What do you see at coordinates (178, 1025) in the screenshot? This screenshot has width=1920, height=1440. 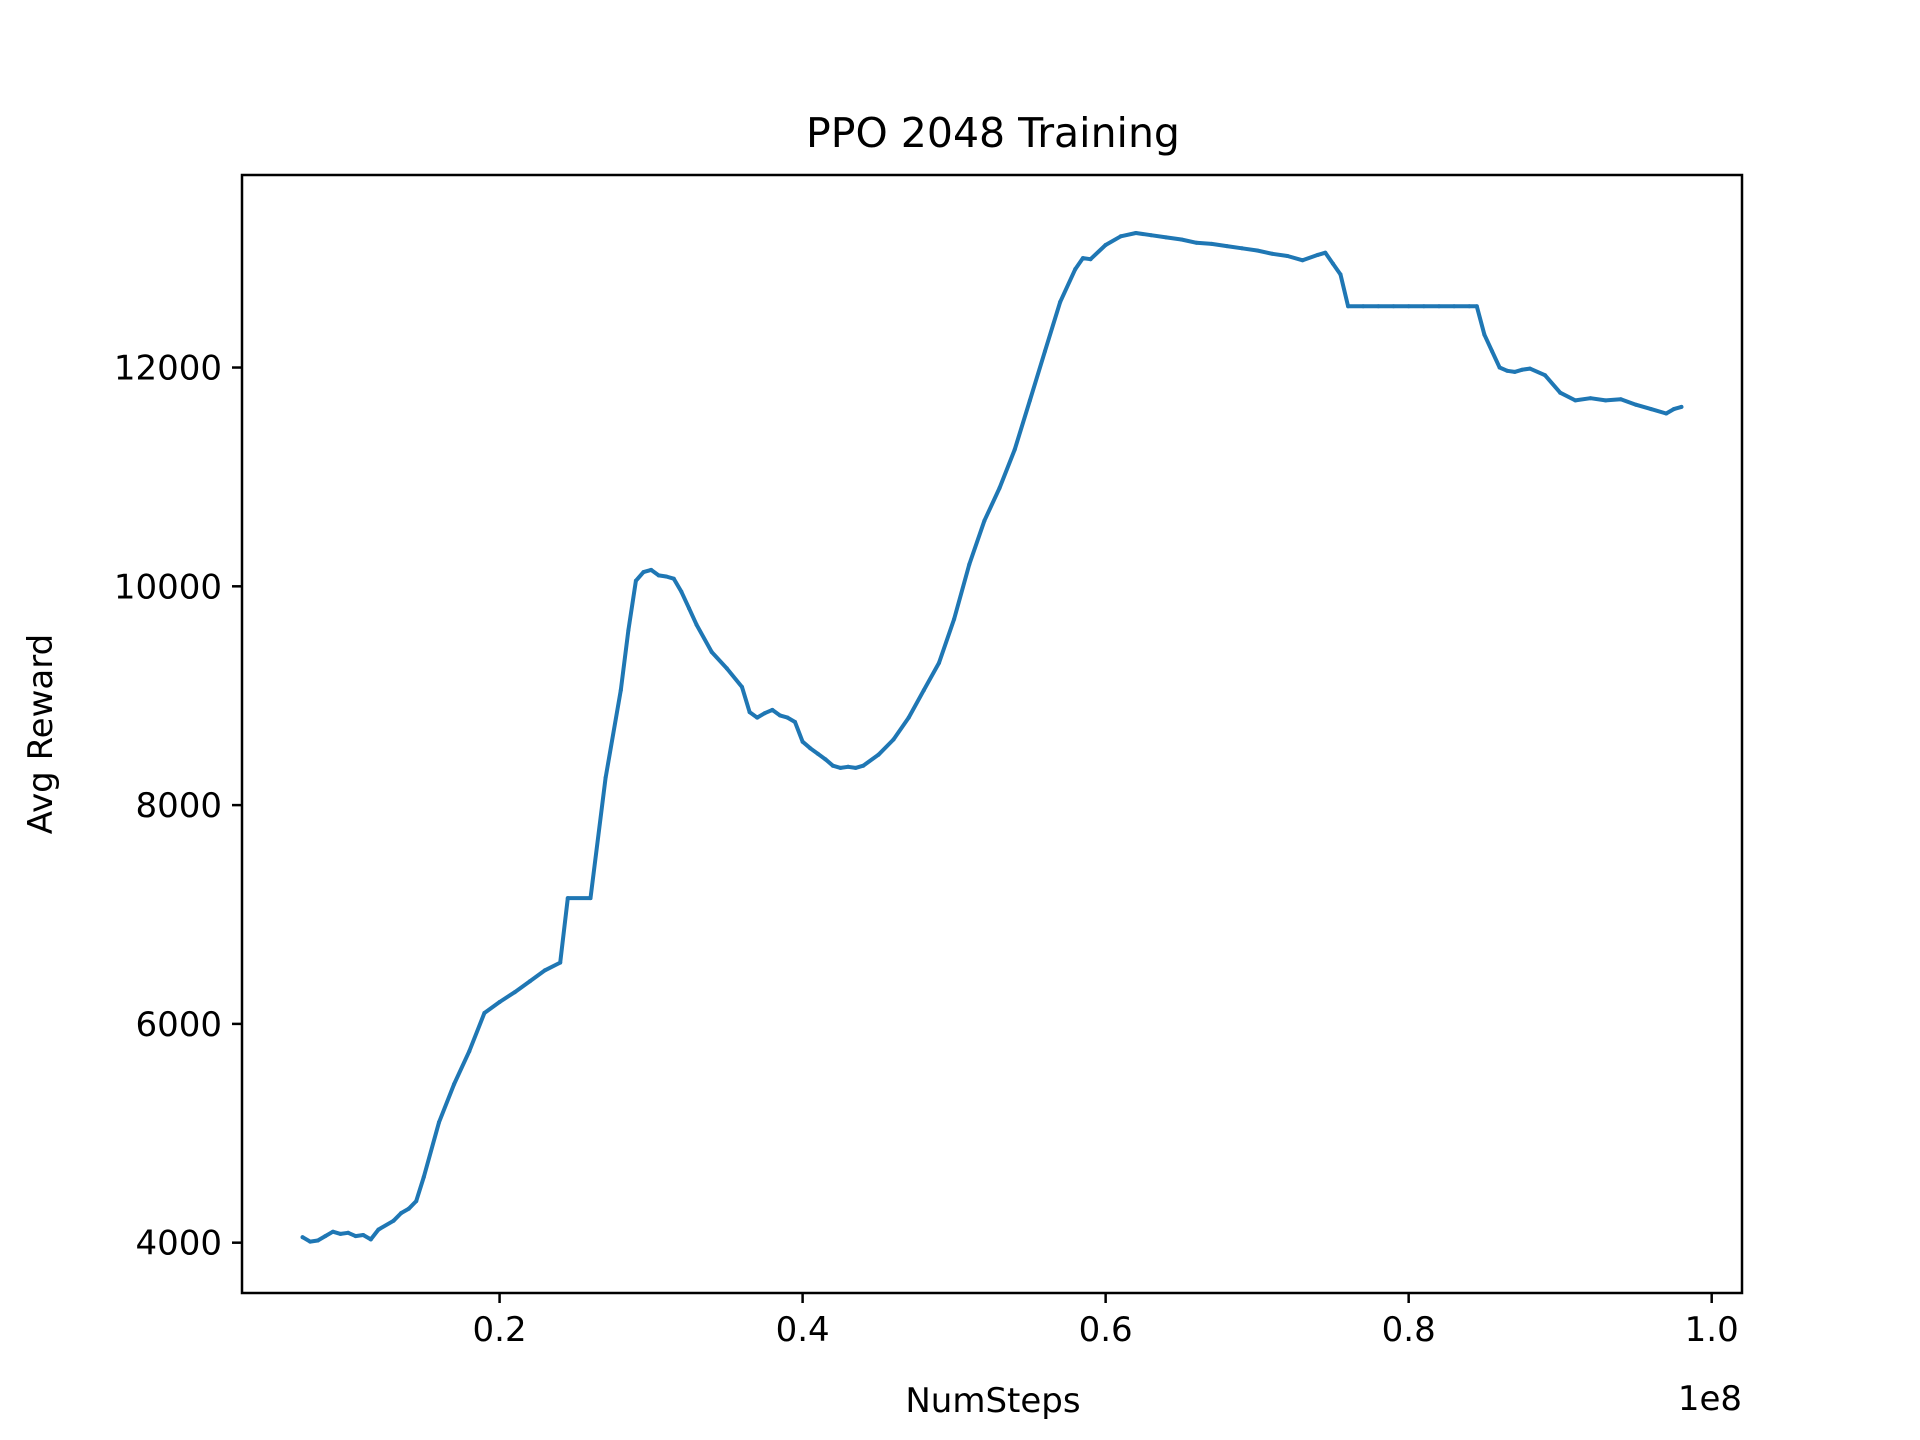 I see `y-tick-label: 6000` at bounding box center [178, 1025].